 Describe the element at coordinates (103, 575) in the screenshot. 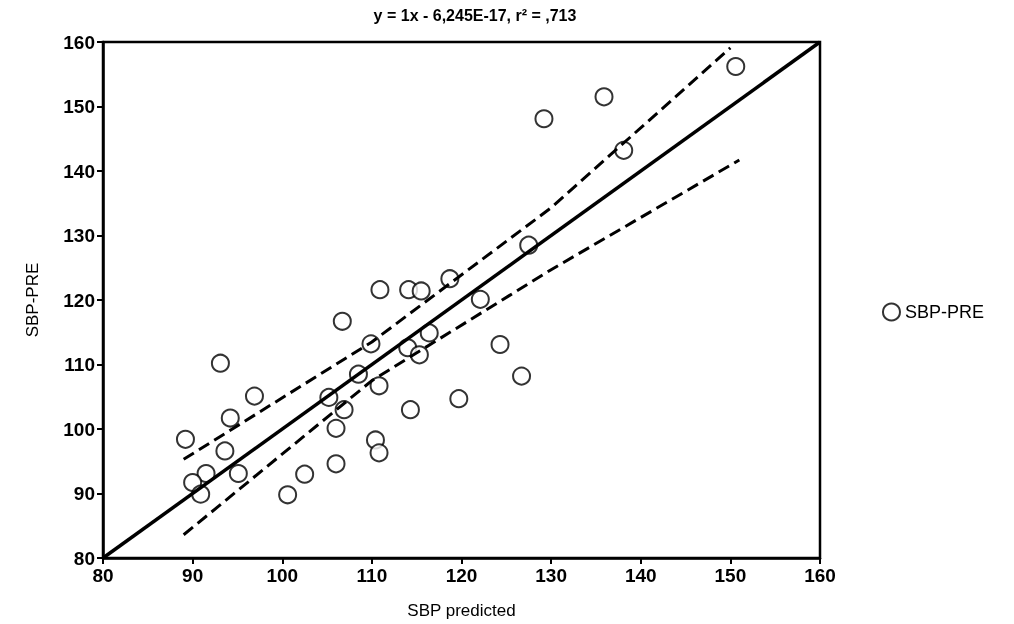

I see `x-tick-label: 80` at that location.